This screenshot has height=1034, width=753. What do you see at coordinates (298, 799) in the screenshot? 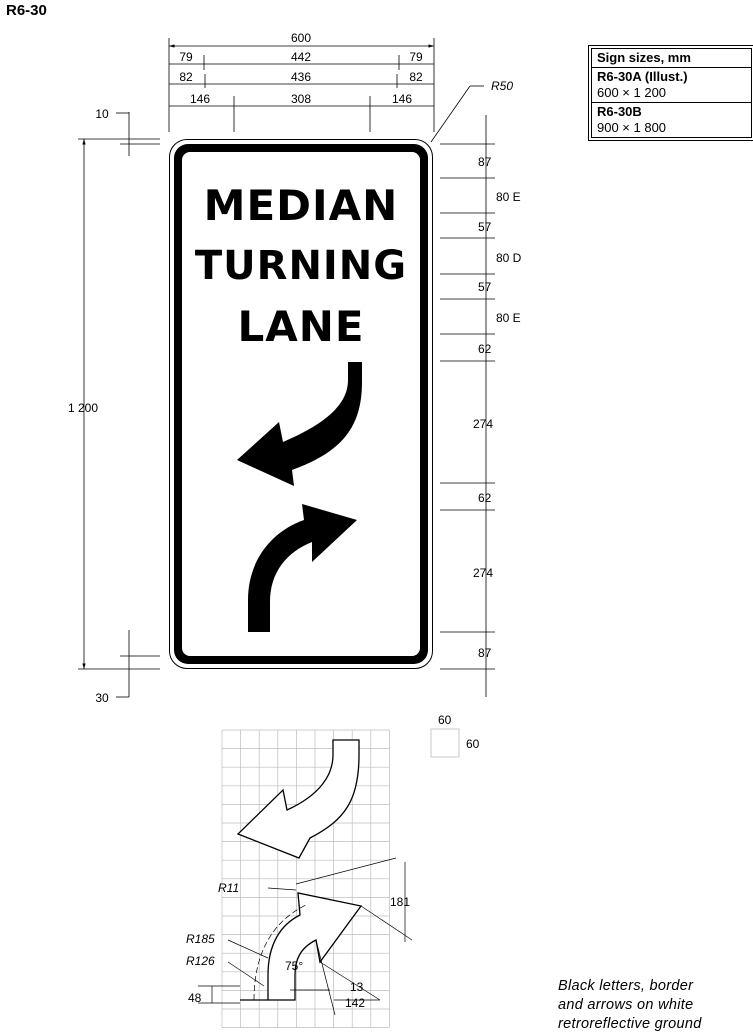
I see `left-turn-arrow-outline` at bounding box center [298, 799].